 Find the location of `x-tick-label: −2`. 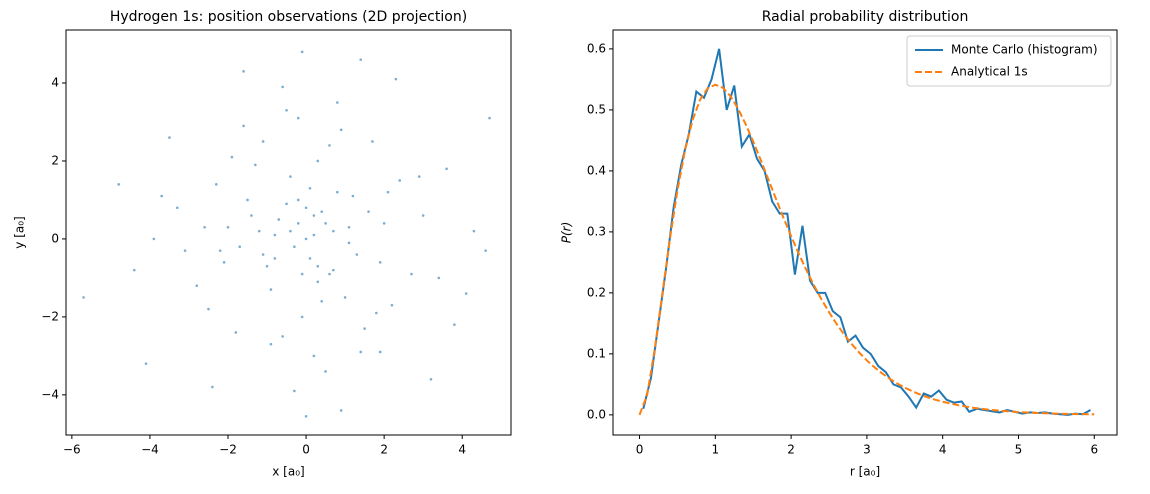

x-tick-label: −2 is located at coordinates (228, 450).